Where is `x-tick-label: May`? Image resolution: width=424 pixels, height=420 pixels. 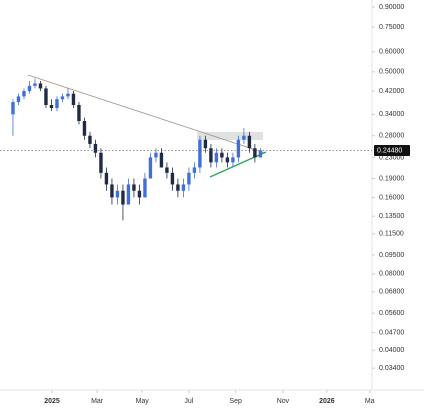
x-tick-label: May is located at coordinates (143, 401).